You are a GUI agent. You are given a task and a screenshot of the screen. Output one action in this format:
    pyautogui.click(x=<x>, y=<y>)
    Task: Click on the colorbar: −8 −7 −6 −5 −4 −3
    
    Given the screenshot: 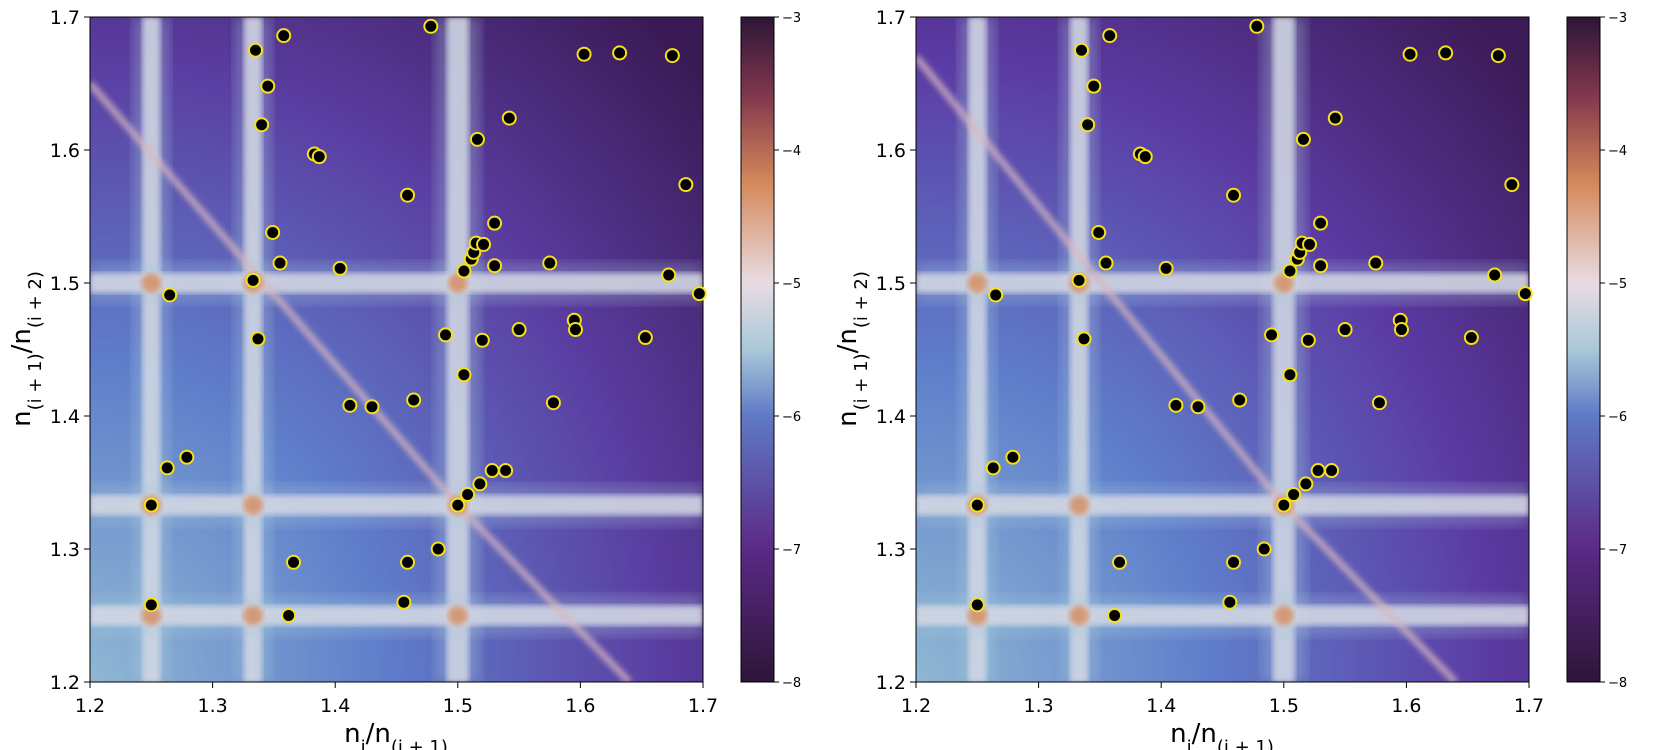 What is the action you would take?
    pyautogui.click(x=770, y=351)
    